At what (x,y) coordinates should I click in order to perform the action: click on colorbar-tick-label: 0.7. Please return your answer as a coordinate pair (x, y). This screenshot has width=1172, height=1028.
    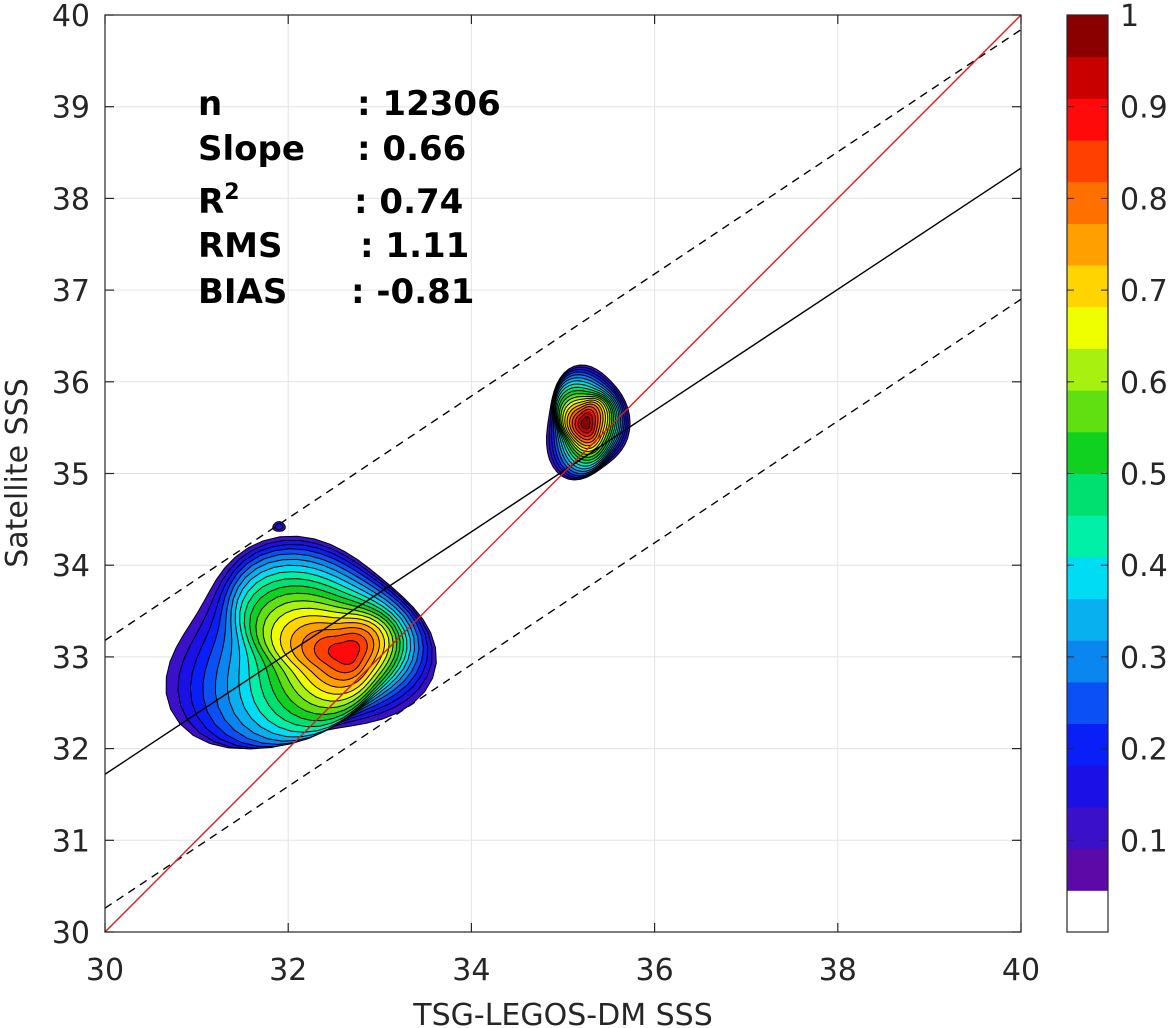
    Looking at the image, I should click on (1144, 291).